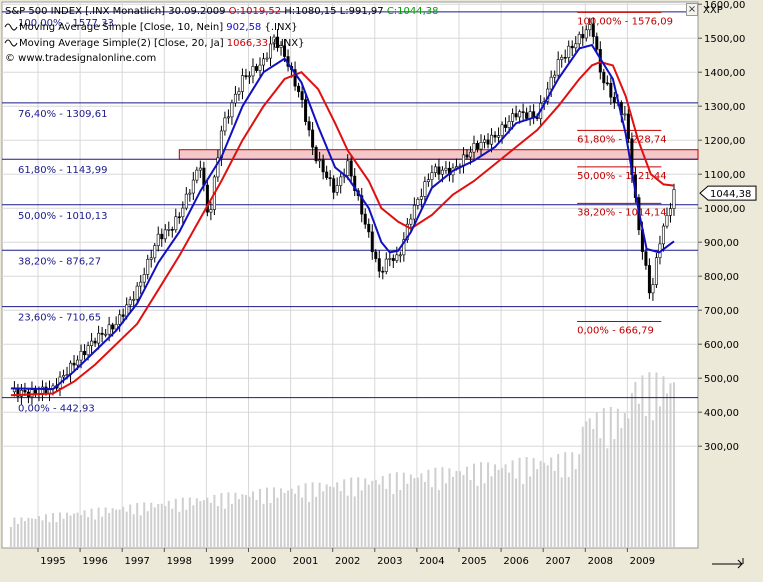 This screenshot has width=763, height=582. Describe the element at coordinates (692, 9) in the screenshot. I see `close-button: ×` at that location.